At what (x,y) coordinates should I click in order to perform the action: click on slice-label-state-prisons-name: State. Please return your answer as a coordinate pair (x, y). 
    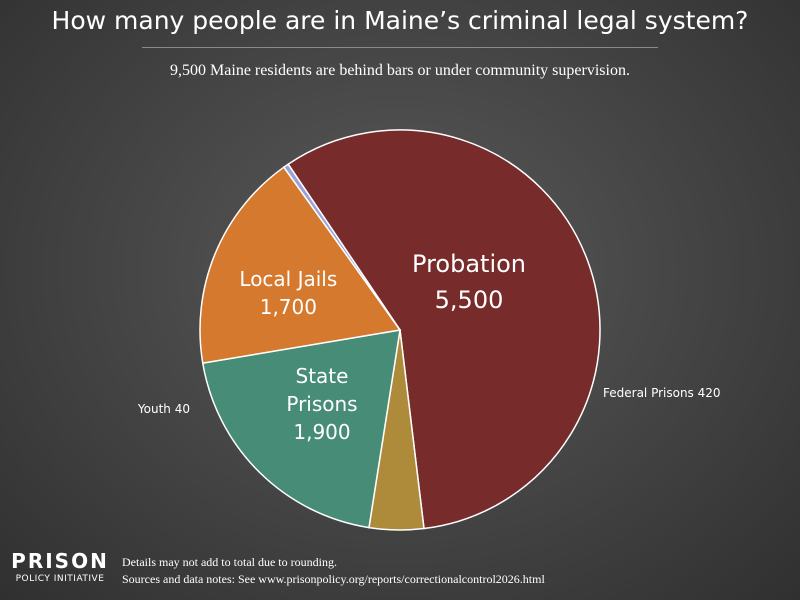
    Looking at the image, I should click on (322, 376).